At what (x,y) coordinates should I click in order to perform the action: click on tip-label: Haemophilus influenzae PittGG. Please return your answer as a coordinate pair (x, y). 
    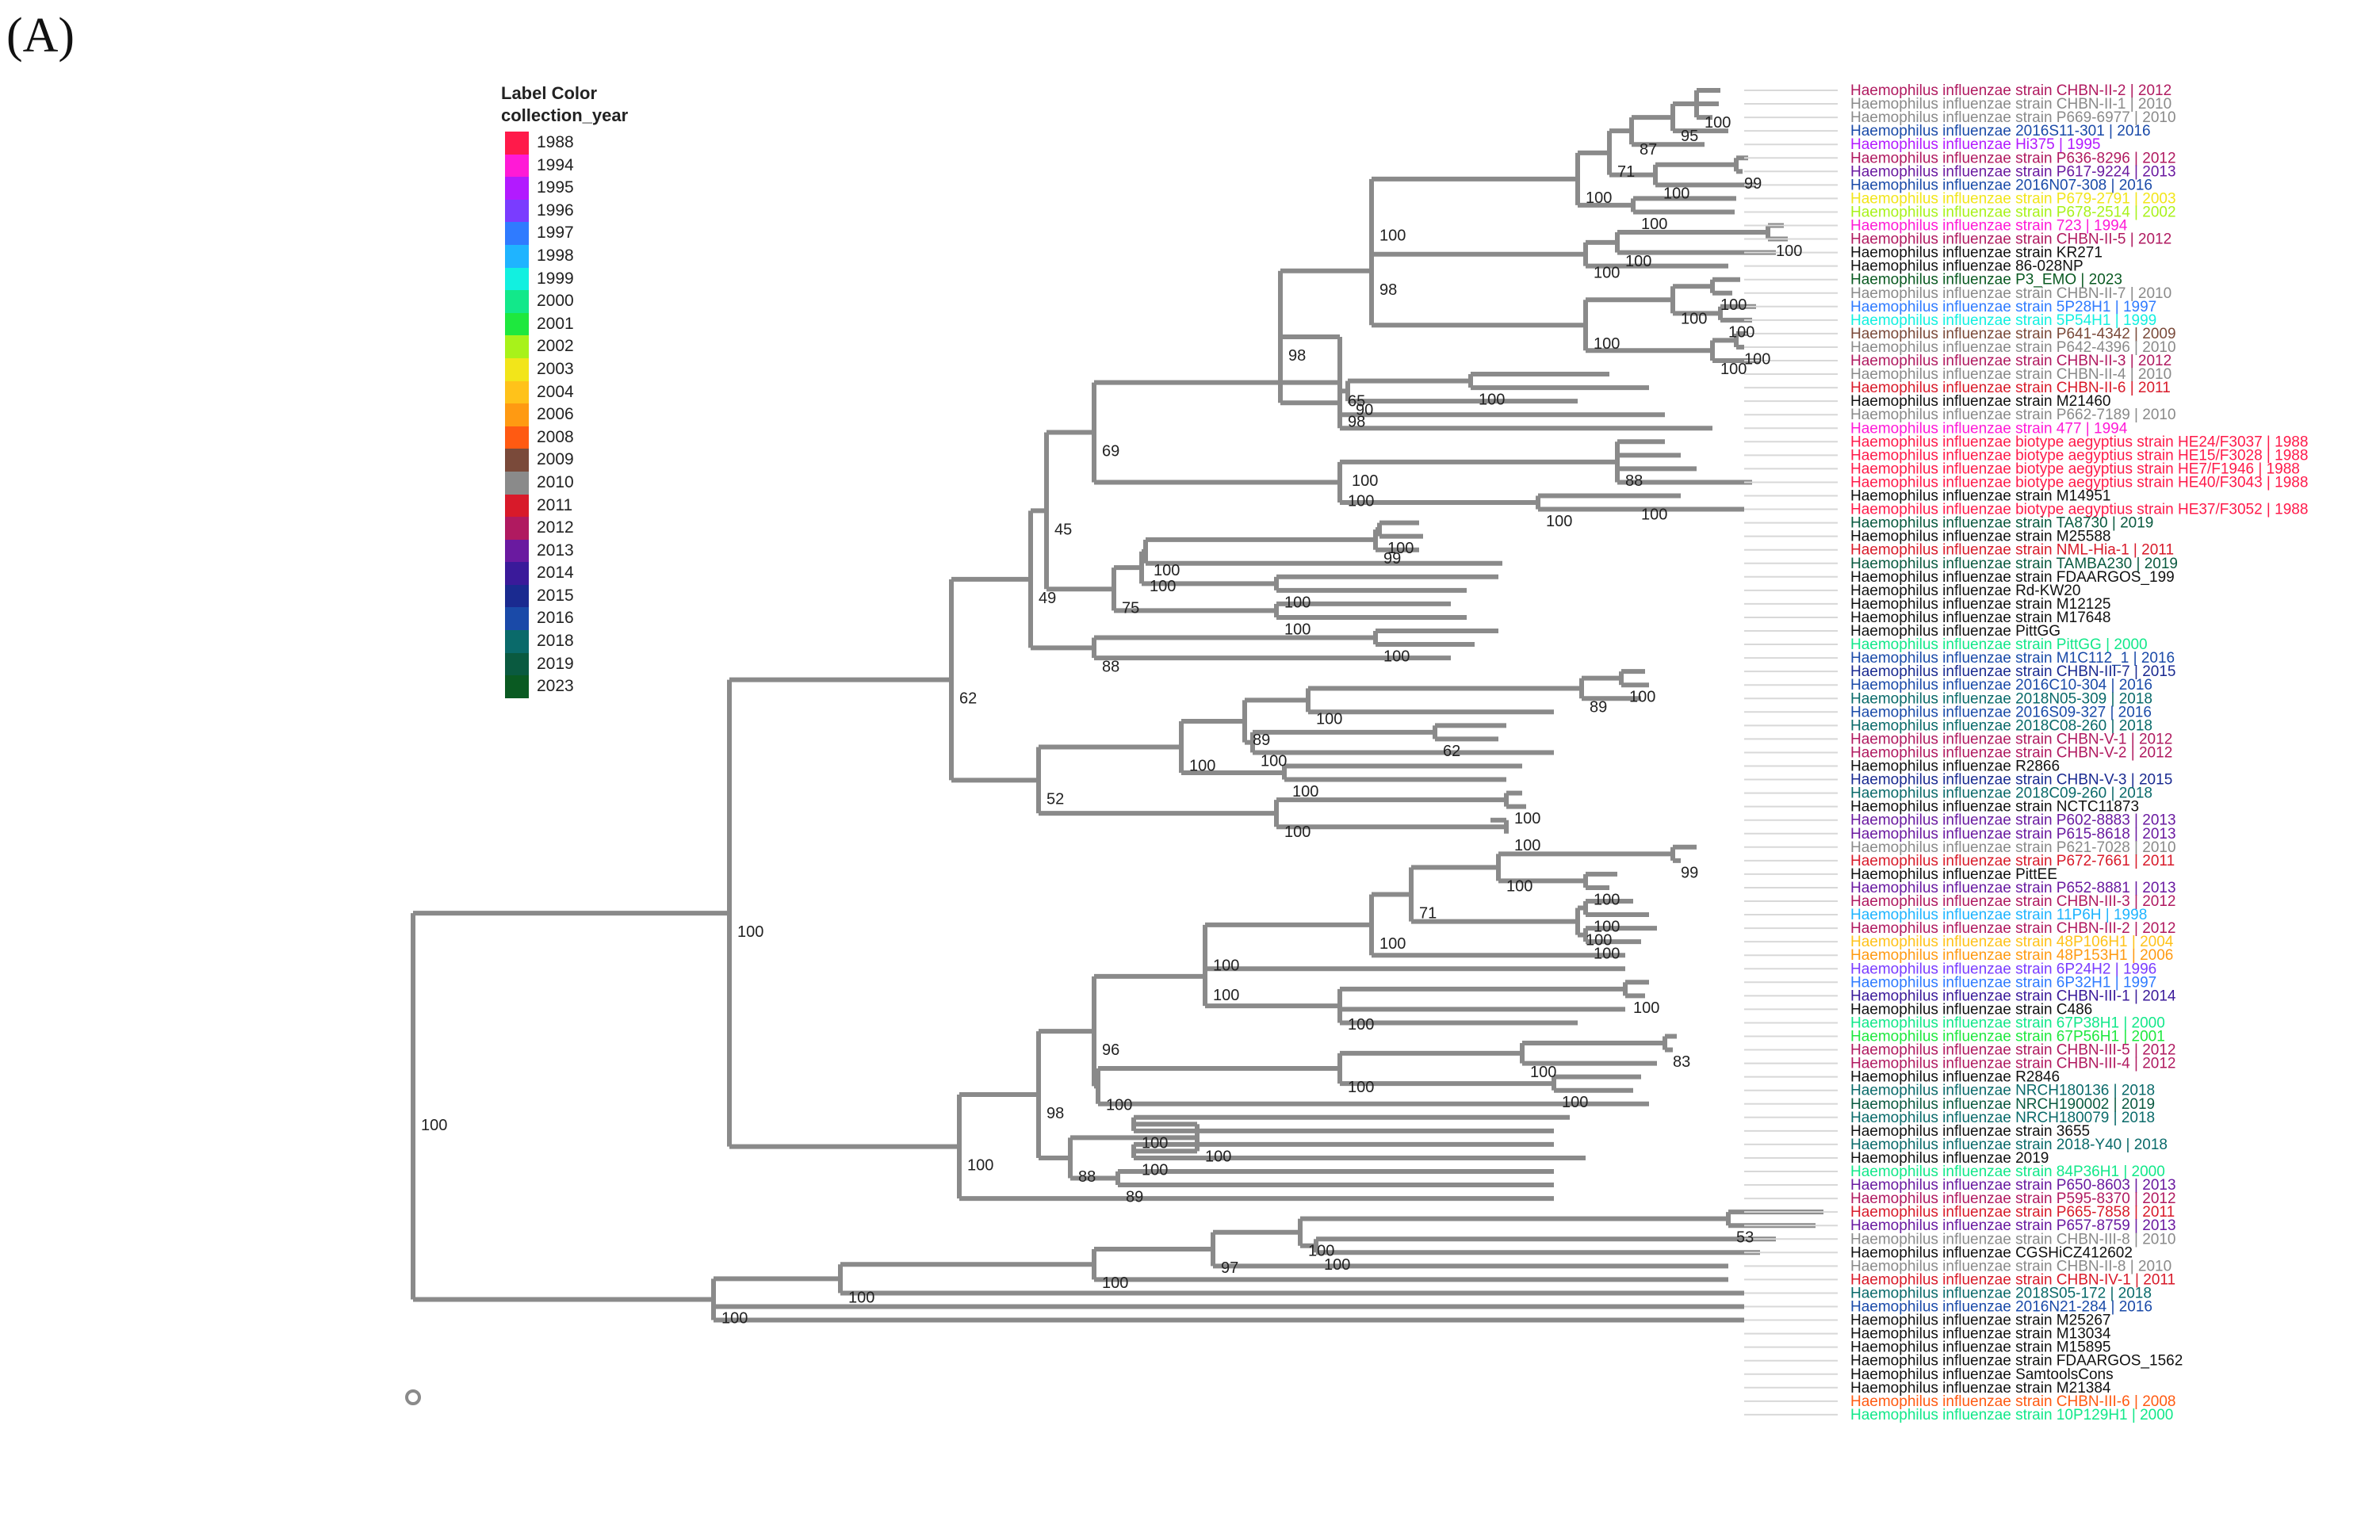
    Looking at the image, I should click on (1955, 631).